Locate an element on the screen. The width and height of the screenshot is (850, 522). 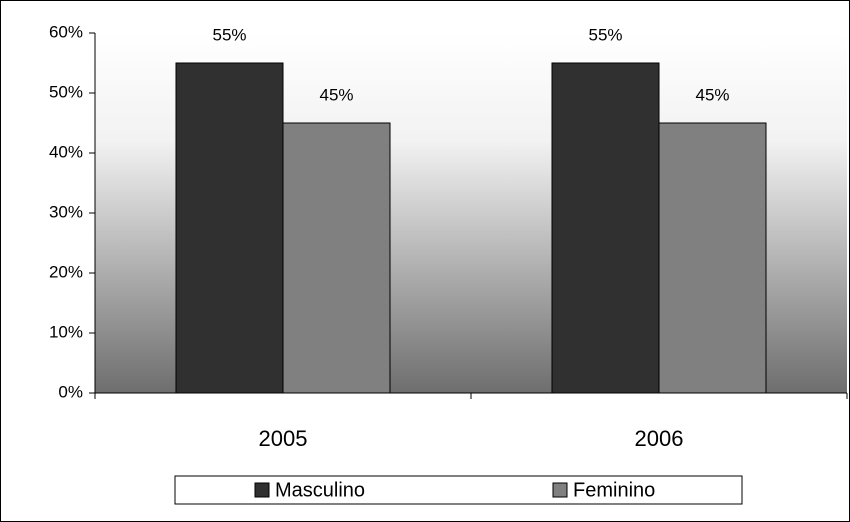
y-tick-label: 40% is located at coordinates (66, 151).